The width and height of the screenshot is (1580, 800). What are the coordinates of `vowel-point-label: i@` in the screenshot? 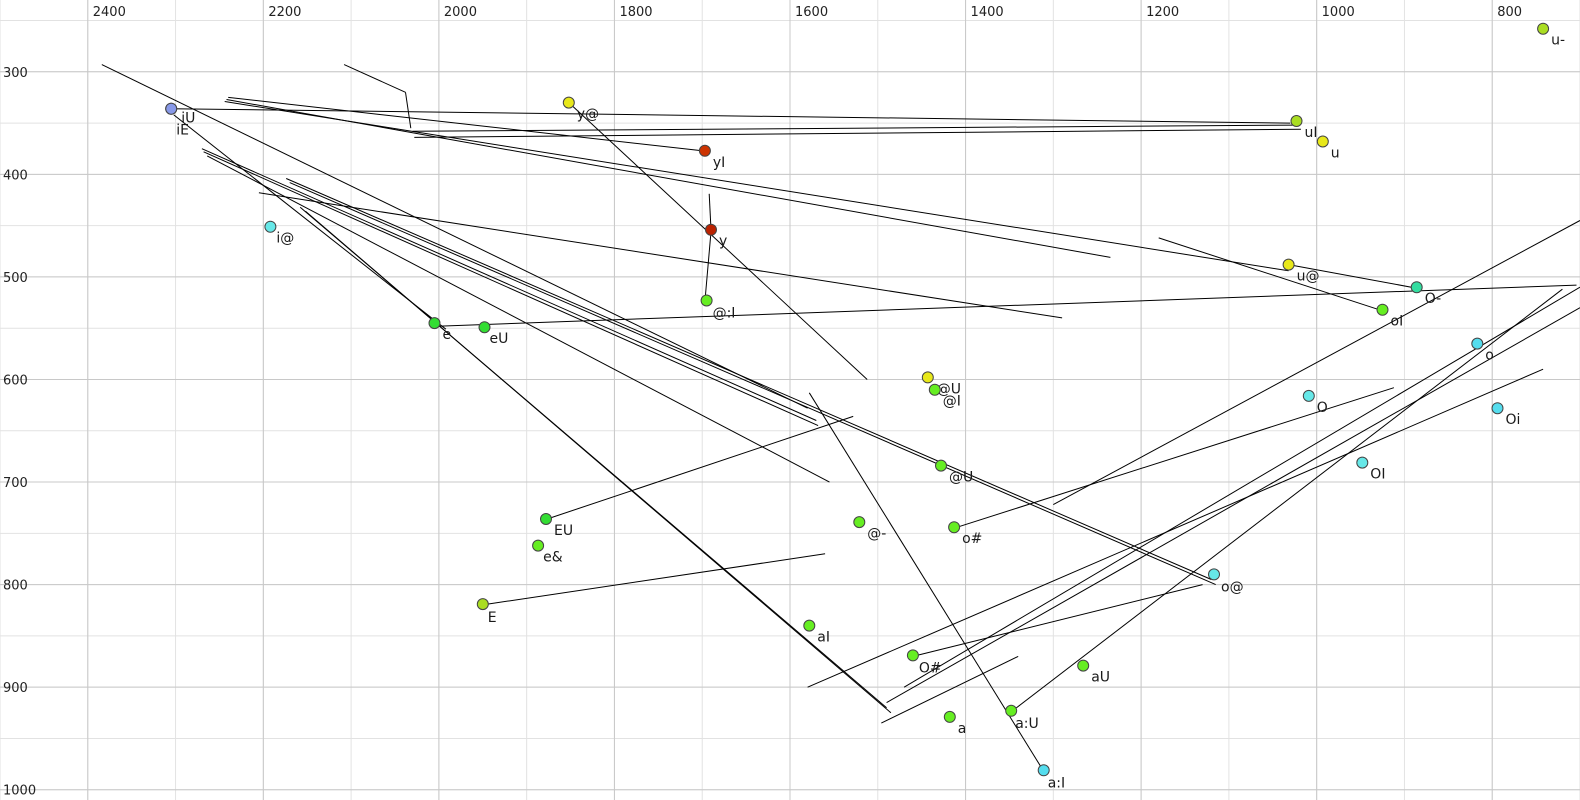 It's located at (285, 239).